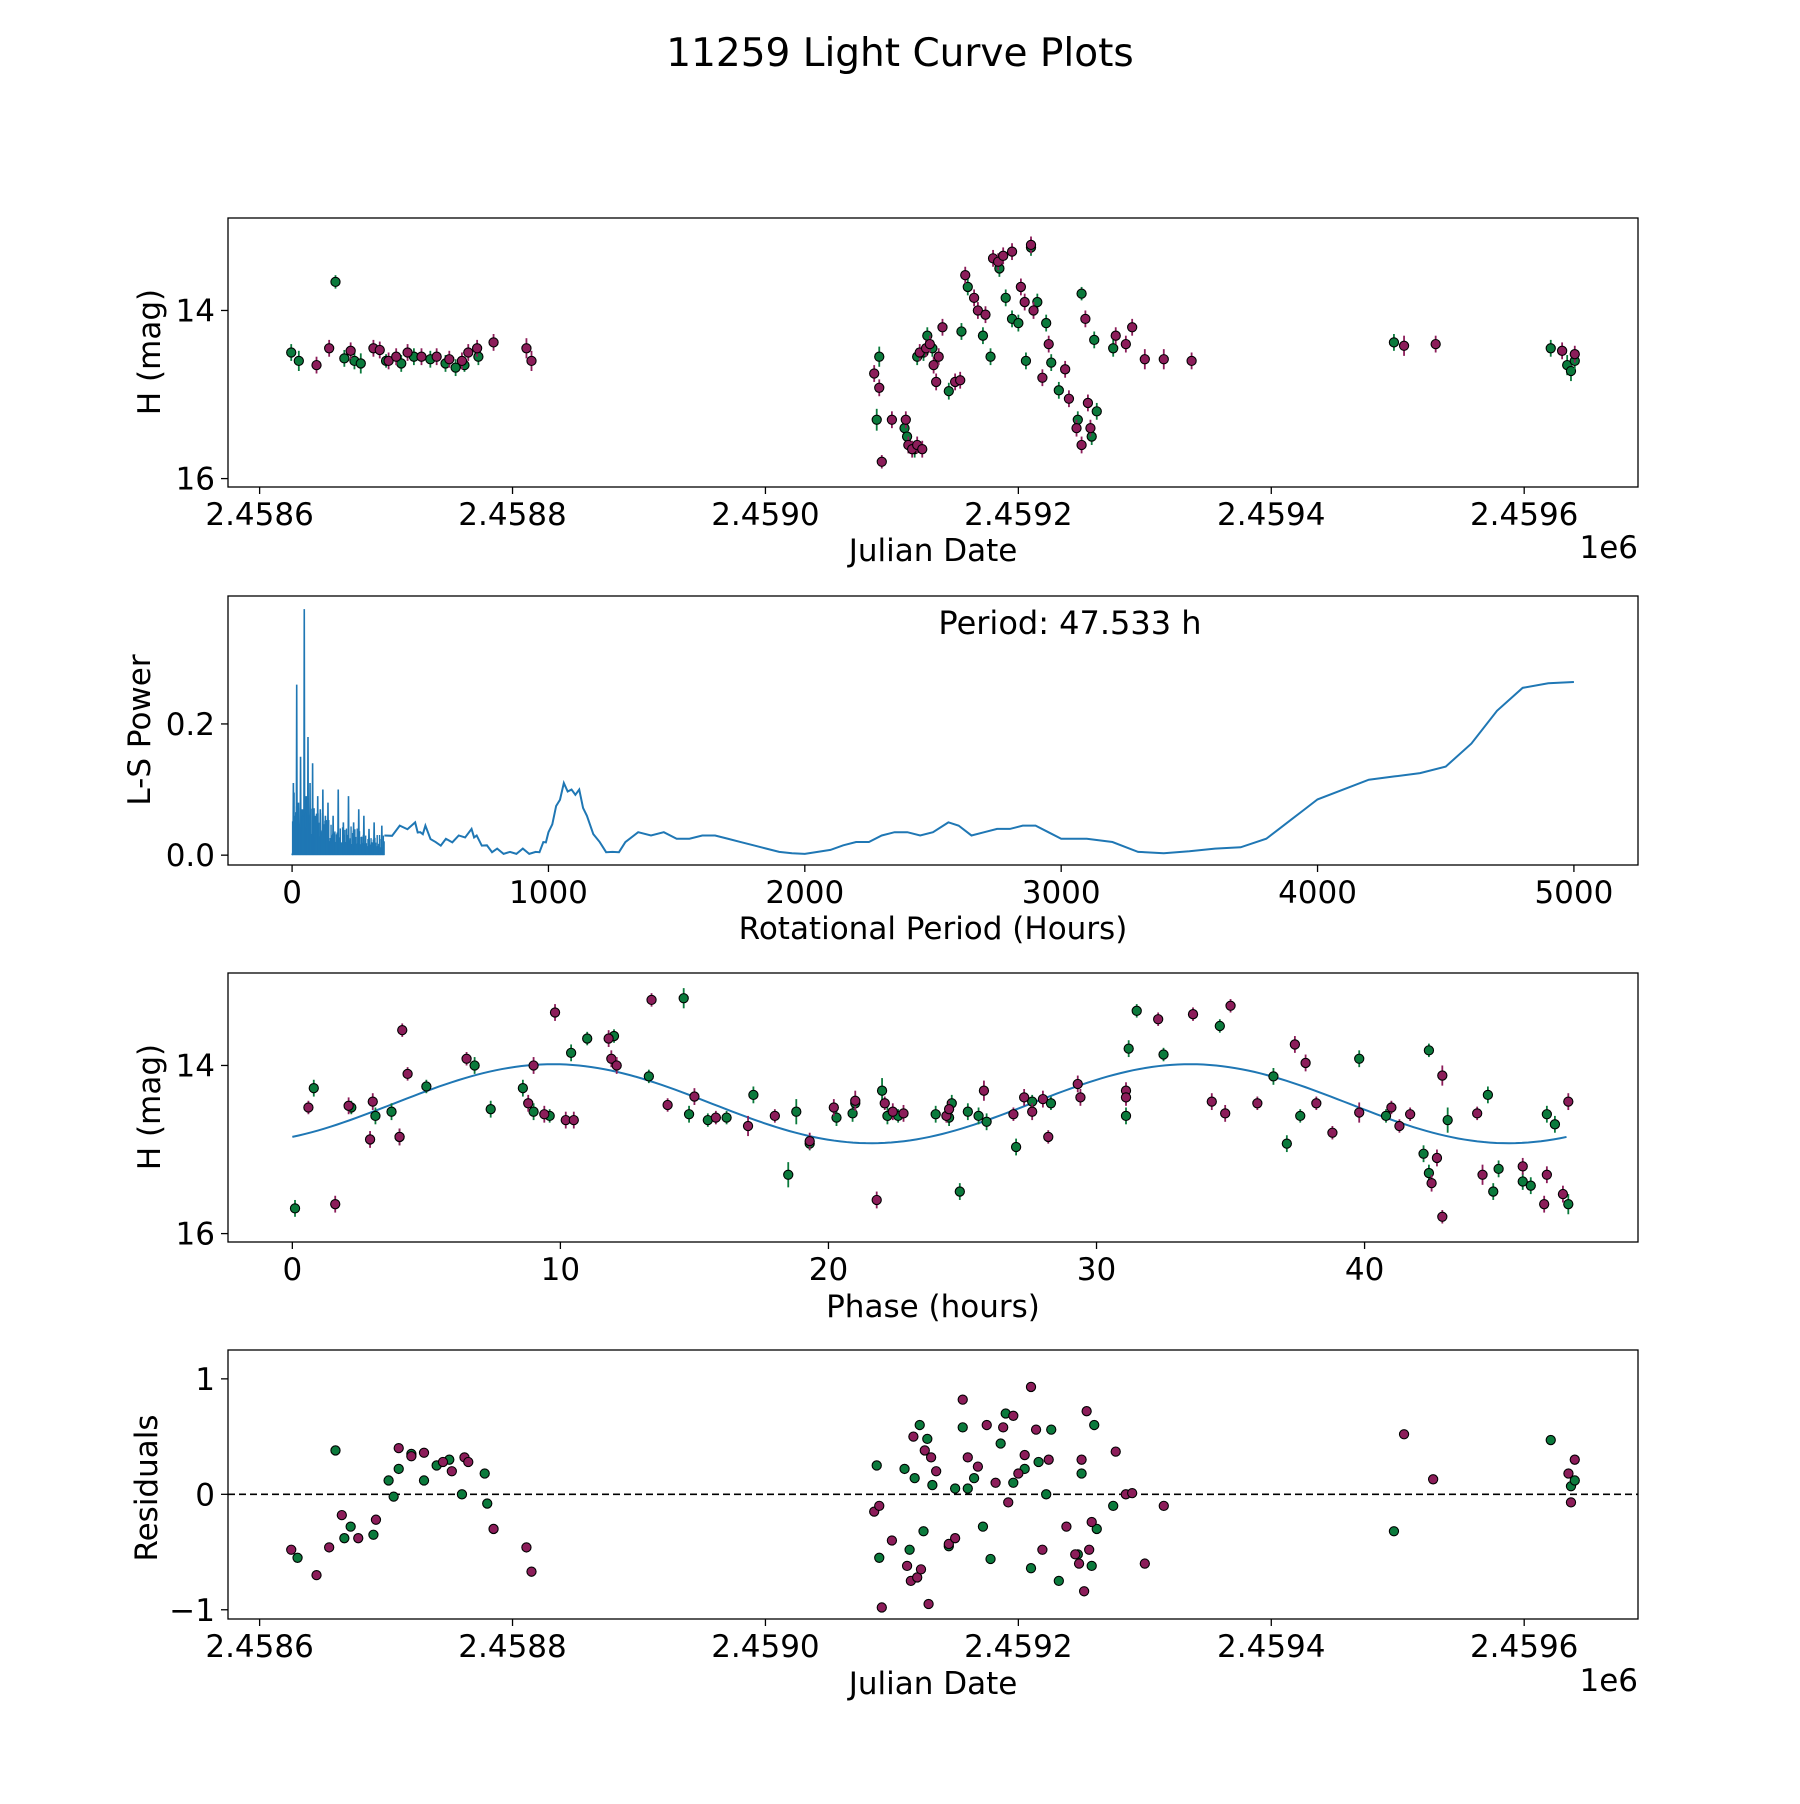 The height and width of the screenshot is (1804, 1800). Describe the element at coordinates (1317, 893) in the screenshot. I see `periodogram-x-tick-label: 4000` at that location.